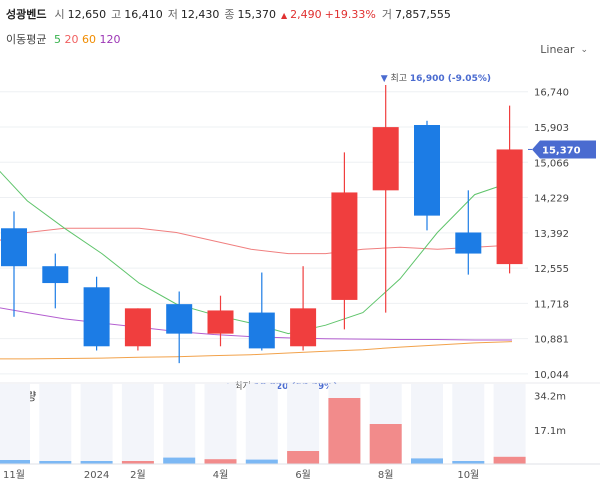 The height and width of the screenshot is (487, 600). What do you see at coordinates (63, 39) in the screenshot?
I see `moving-average-legend: 이동평균 5 20 60 120` at bounding box center [63, 39].